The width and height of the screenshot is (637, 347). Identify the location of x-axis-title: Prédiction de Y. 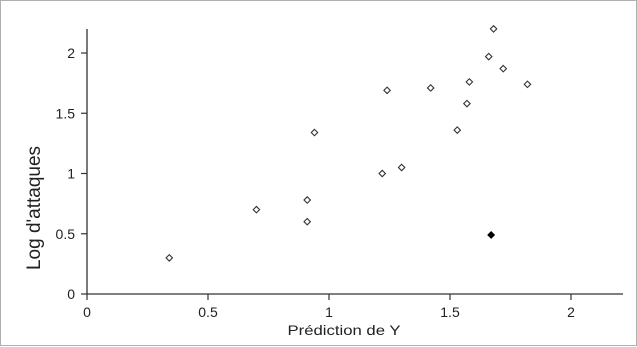
(345, 330).